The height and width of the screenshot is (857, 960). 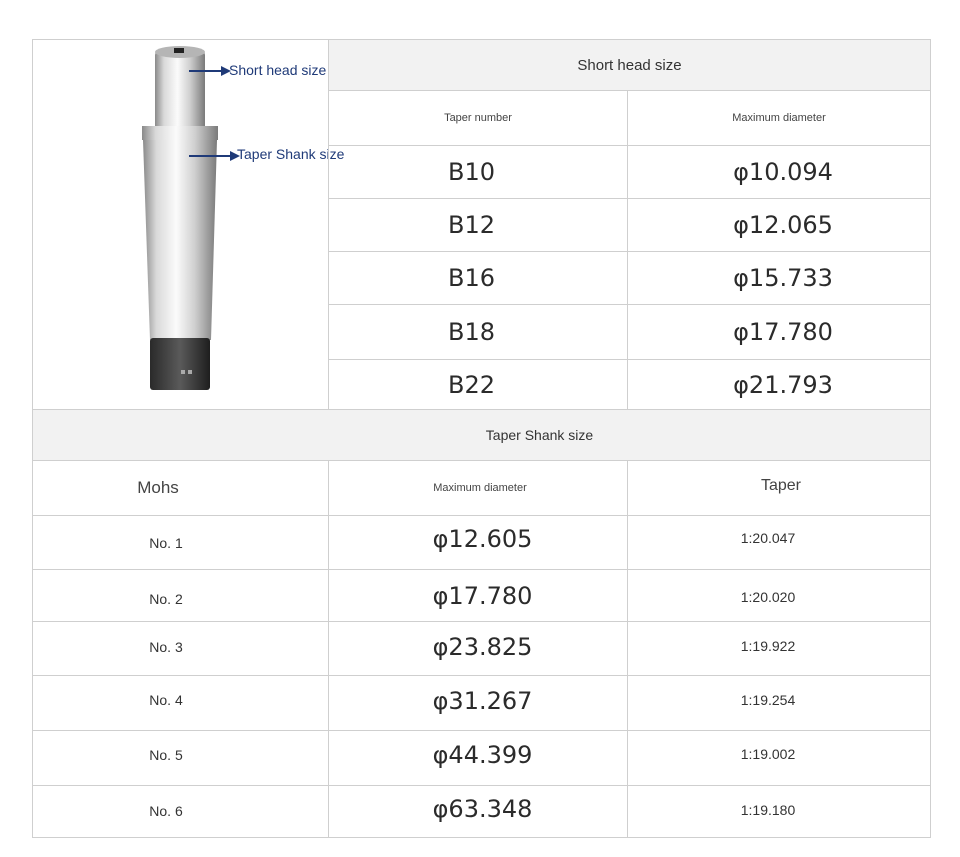 I want to click on taper-cell: 1:19.254, so click(x=768, y=700).